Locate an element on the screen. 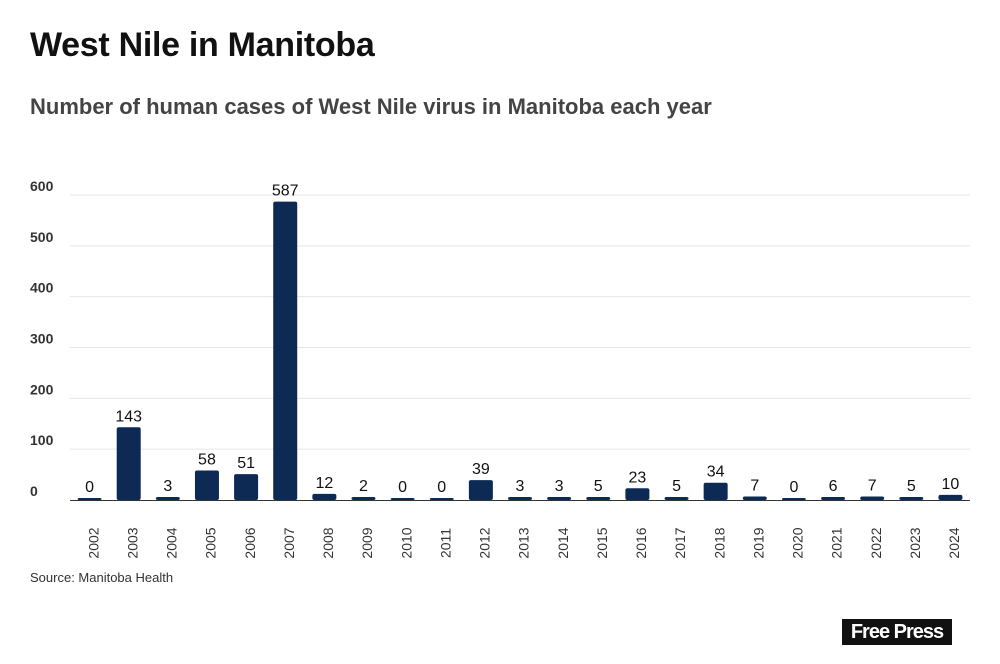 This screenshot has height=664, width=1000. data-label: 2 is located at coordinates (363, 486).